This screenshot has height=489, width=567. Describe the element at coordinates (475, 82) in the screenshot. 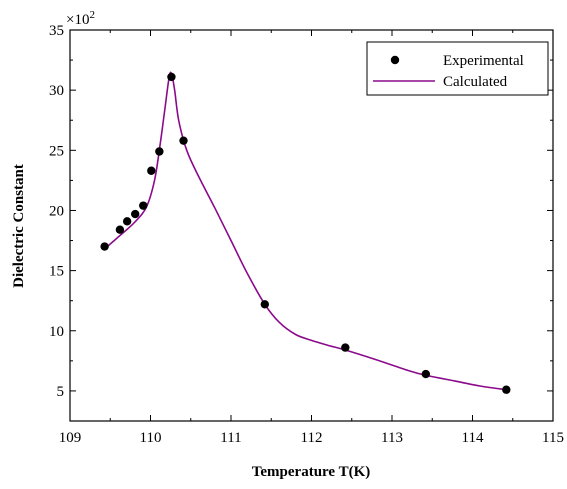

I see `legend-label-calculated: Calculated` at that location.